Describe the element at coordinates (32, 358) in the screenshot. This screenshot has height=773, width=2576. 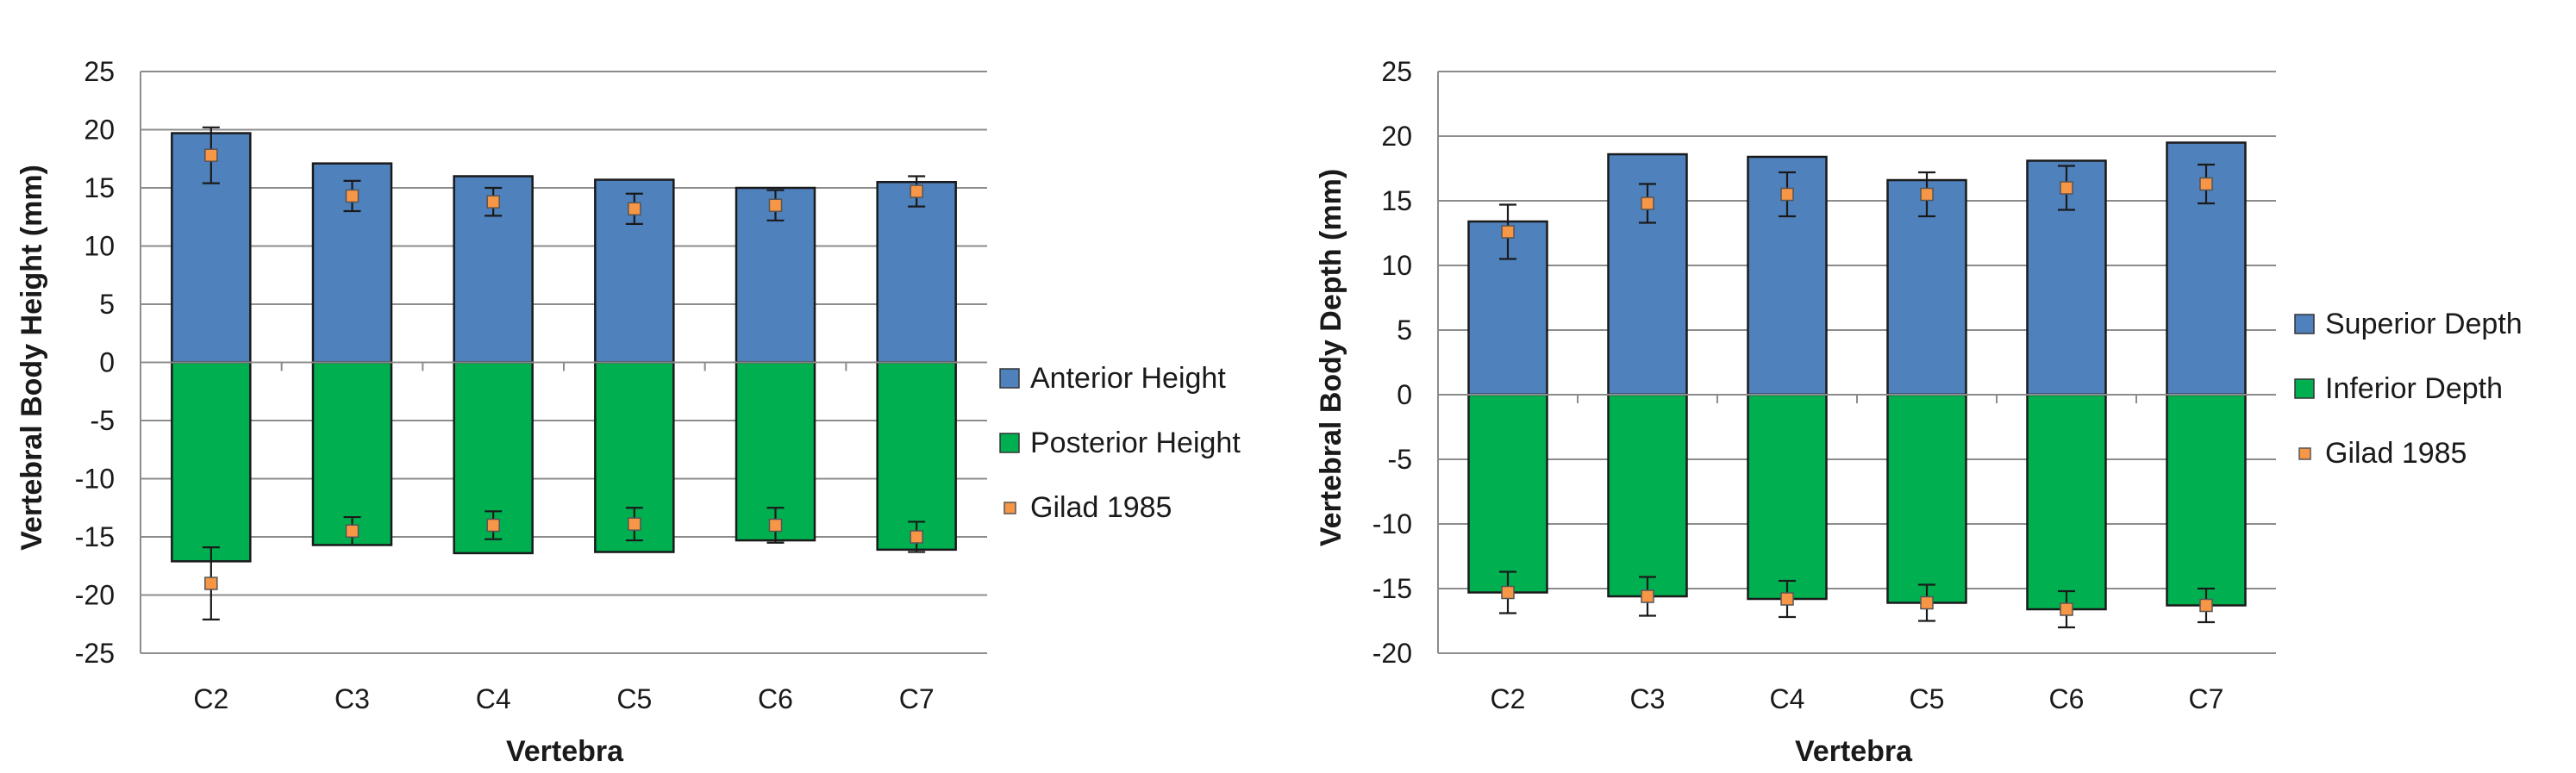
I see `height-chart-y-axis-title: Vertebral Body Height (mm)` at that location.